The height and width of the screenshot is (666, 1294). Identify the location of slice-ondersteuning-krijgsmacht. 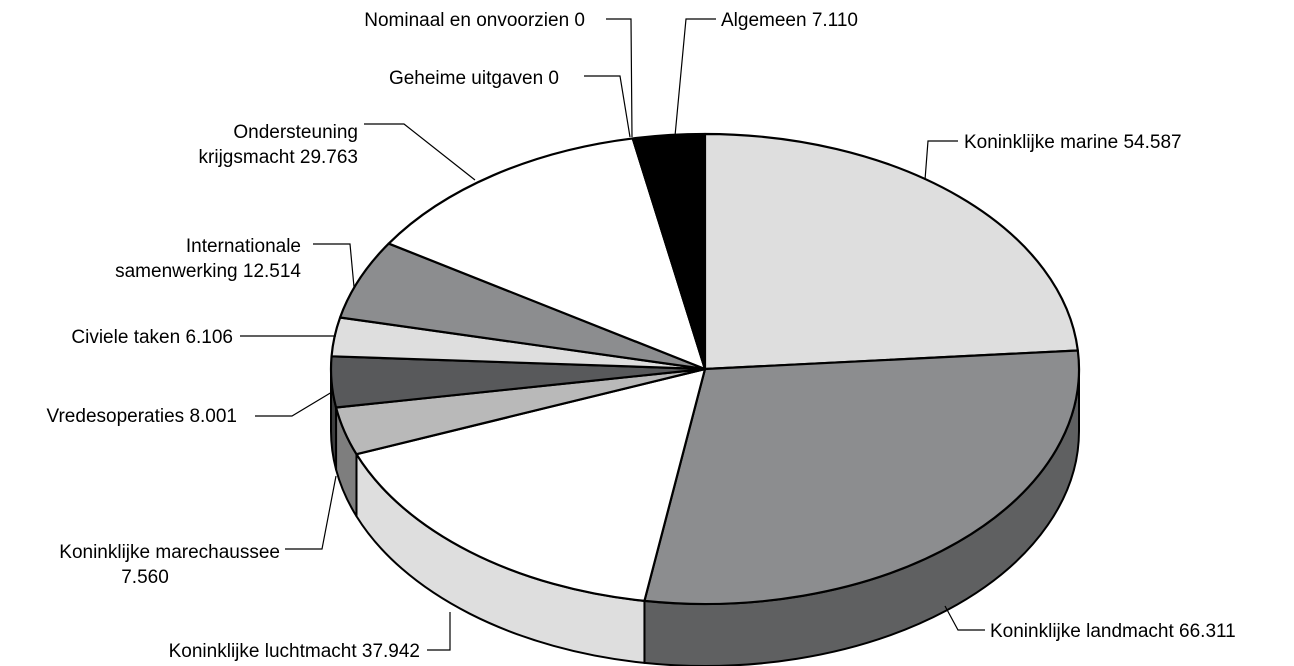
(547, 254).